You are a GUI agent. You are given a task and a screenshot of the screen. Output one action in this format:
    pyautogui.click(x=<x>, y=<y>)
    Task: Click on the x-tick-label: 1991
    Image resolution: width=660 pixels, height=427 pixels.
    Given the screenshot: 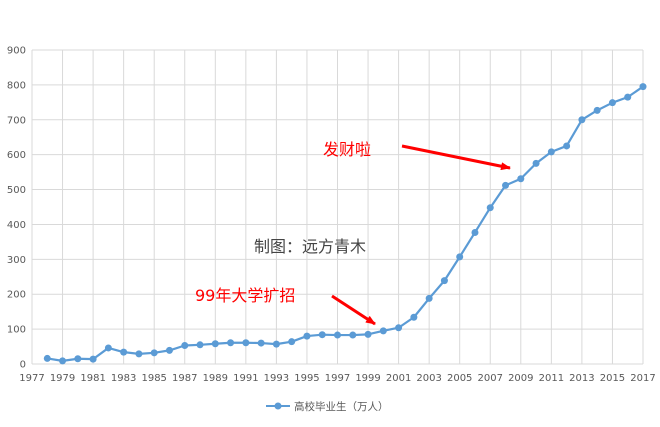 What is the action you would take?
    pyautogui.click(x=245, y=378)
    